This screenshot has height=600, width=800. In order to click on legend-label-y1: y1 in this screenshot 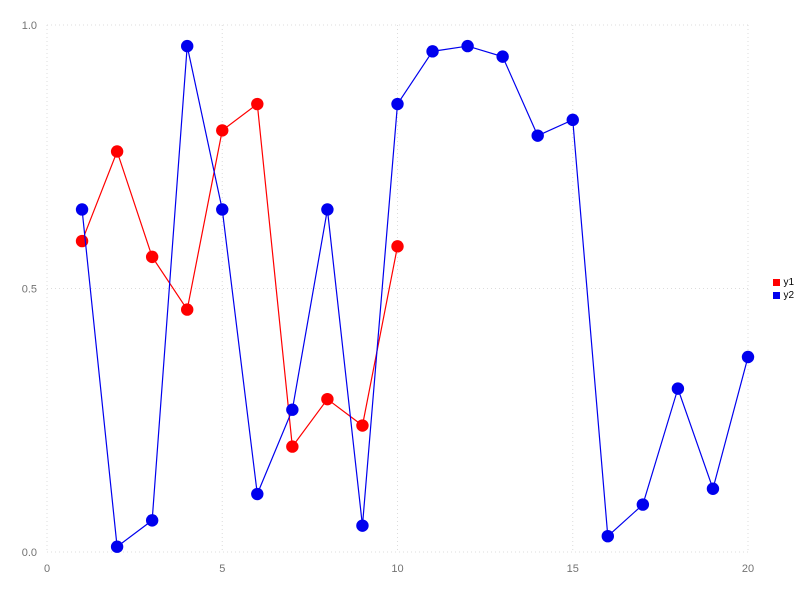, I will do `click(788, 282)`.